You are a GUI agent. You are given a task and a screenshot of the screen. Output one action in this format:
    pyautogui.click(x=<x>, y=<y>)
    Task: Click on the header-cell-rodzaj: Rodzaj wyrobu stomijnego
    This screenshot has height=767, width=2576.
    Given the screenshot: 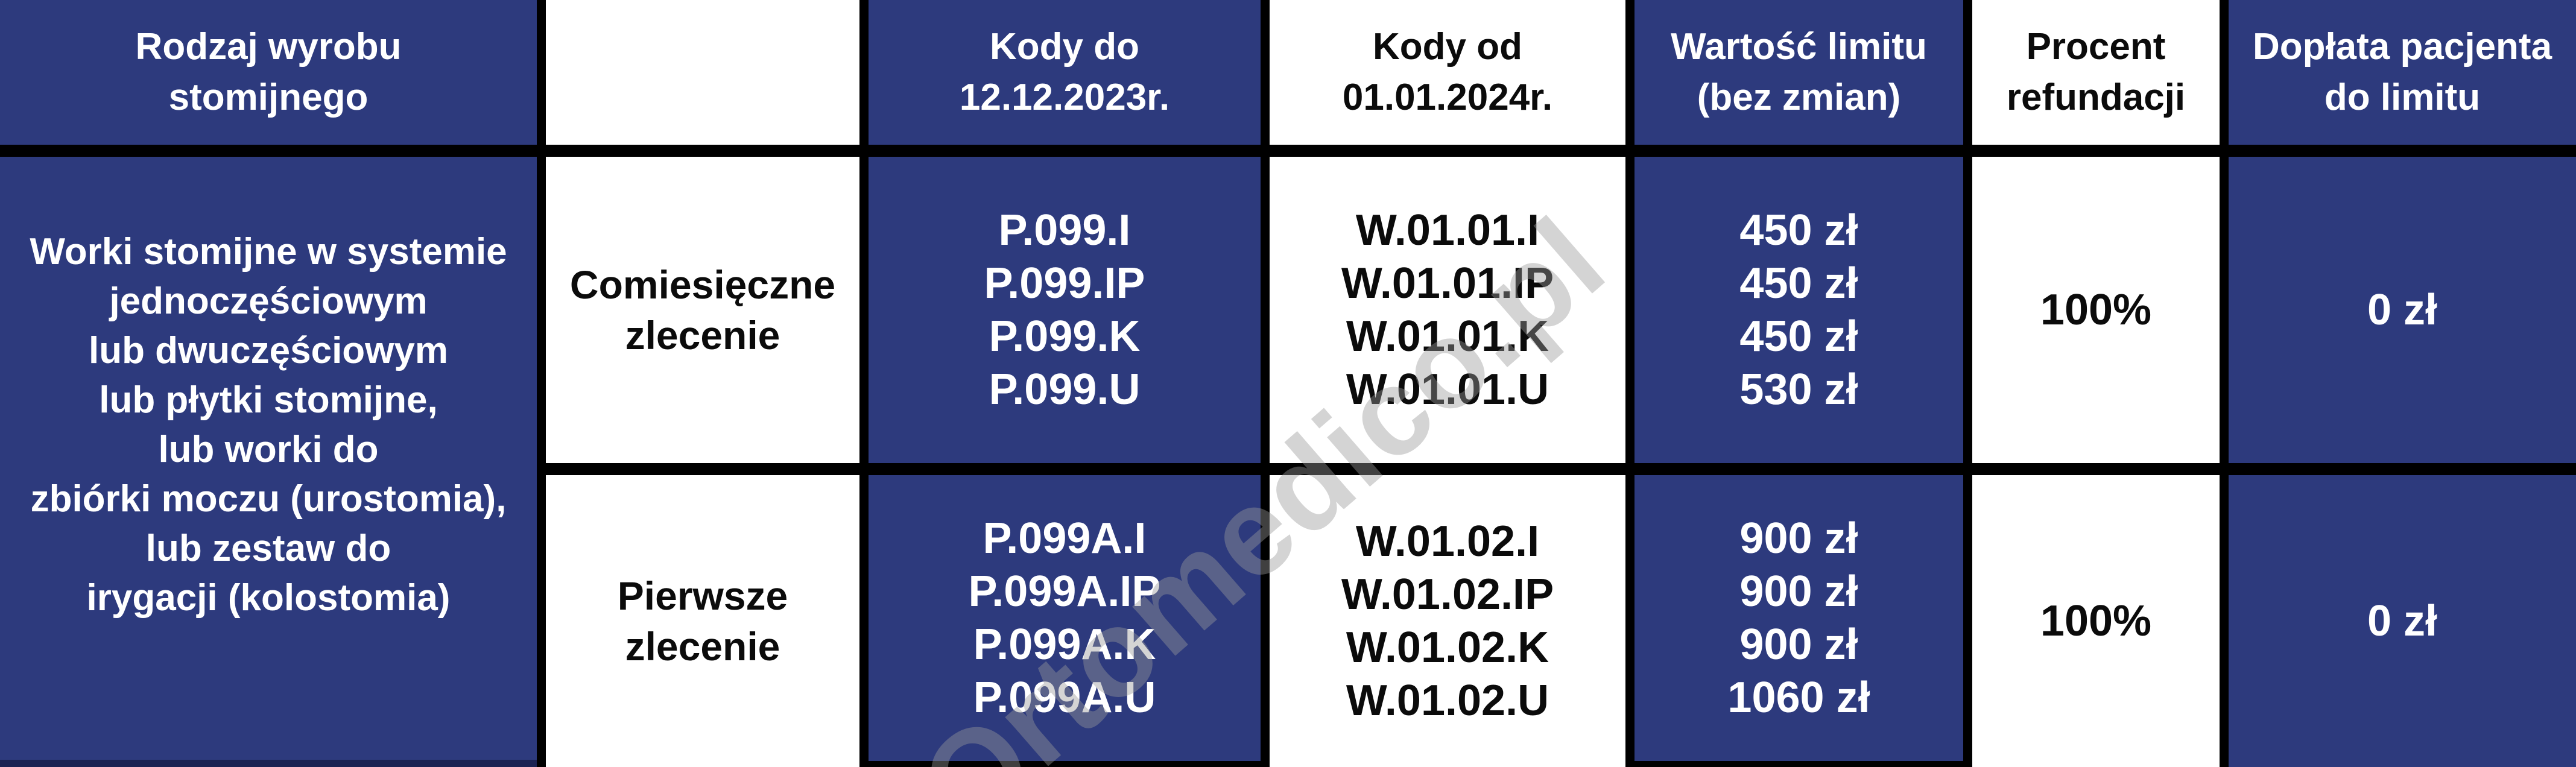 What is the action you would take?
    pyautogui.click(x=268, y=72)
    